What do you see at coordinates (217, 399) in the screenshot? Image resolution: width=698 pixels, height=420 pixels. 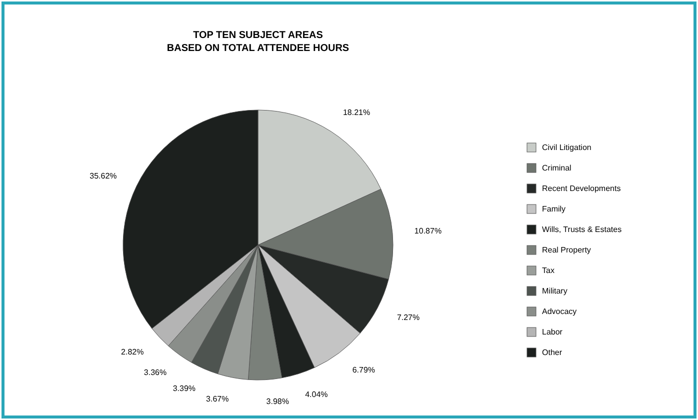 I see `data-label: 3.67%` at bounding box center [217, 399].